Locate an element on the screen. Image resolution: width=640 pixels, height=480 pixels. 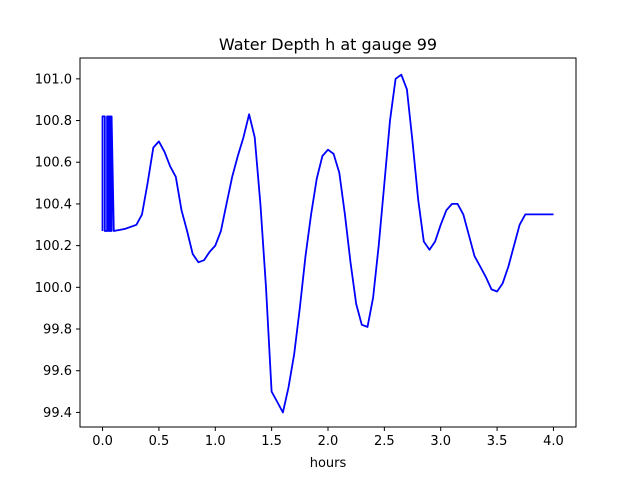
x-tick-label: 0.5 is located at coordinates (159, 441).